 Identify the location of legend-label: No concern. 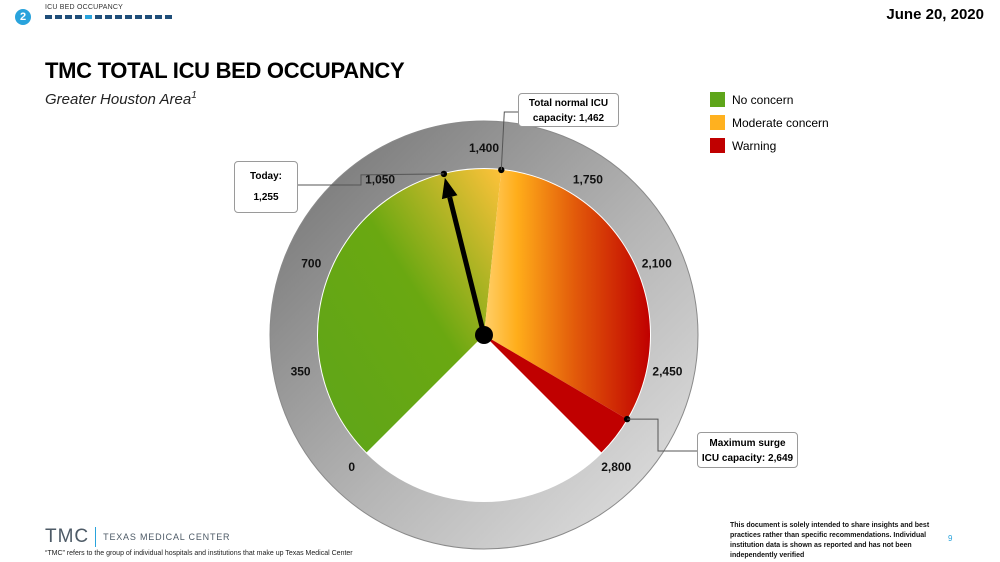
(763, 99).